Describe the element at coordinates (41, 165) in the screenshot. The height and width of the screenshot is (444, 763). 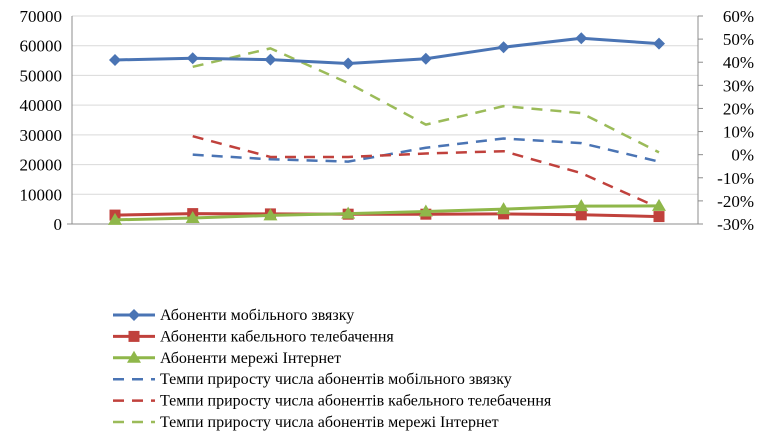
I see `left-tick-label: 20000` at that location.